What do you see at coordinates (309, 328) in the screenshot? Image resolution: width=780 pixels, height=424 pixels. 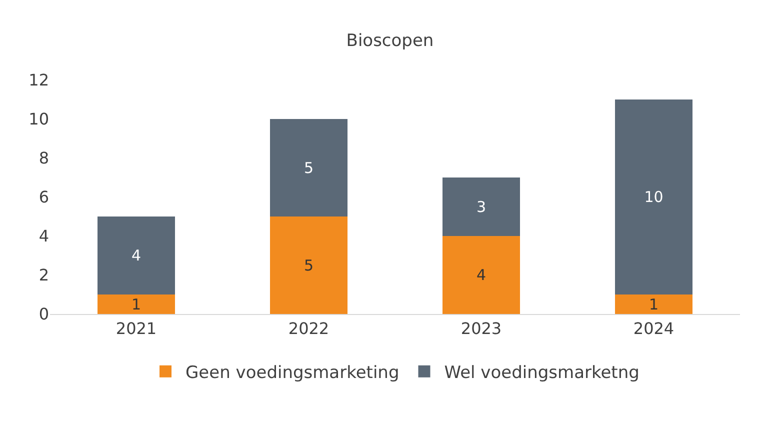 I see `x-tick-label: 2022` at bounding box center [309, 328].